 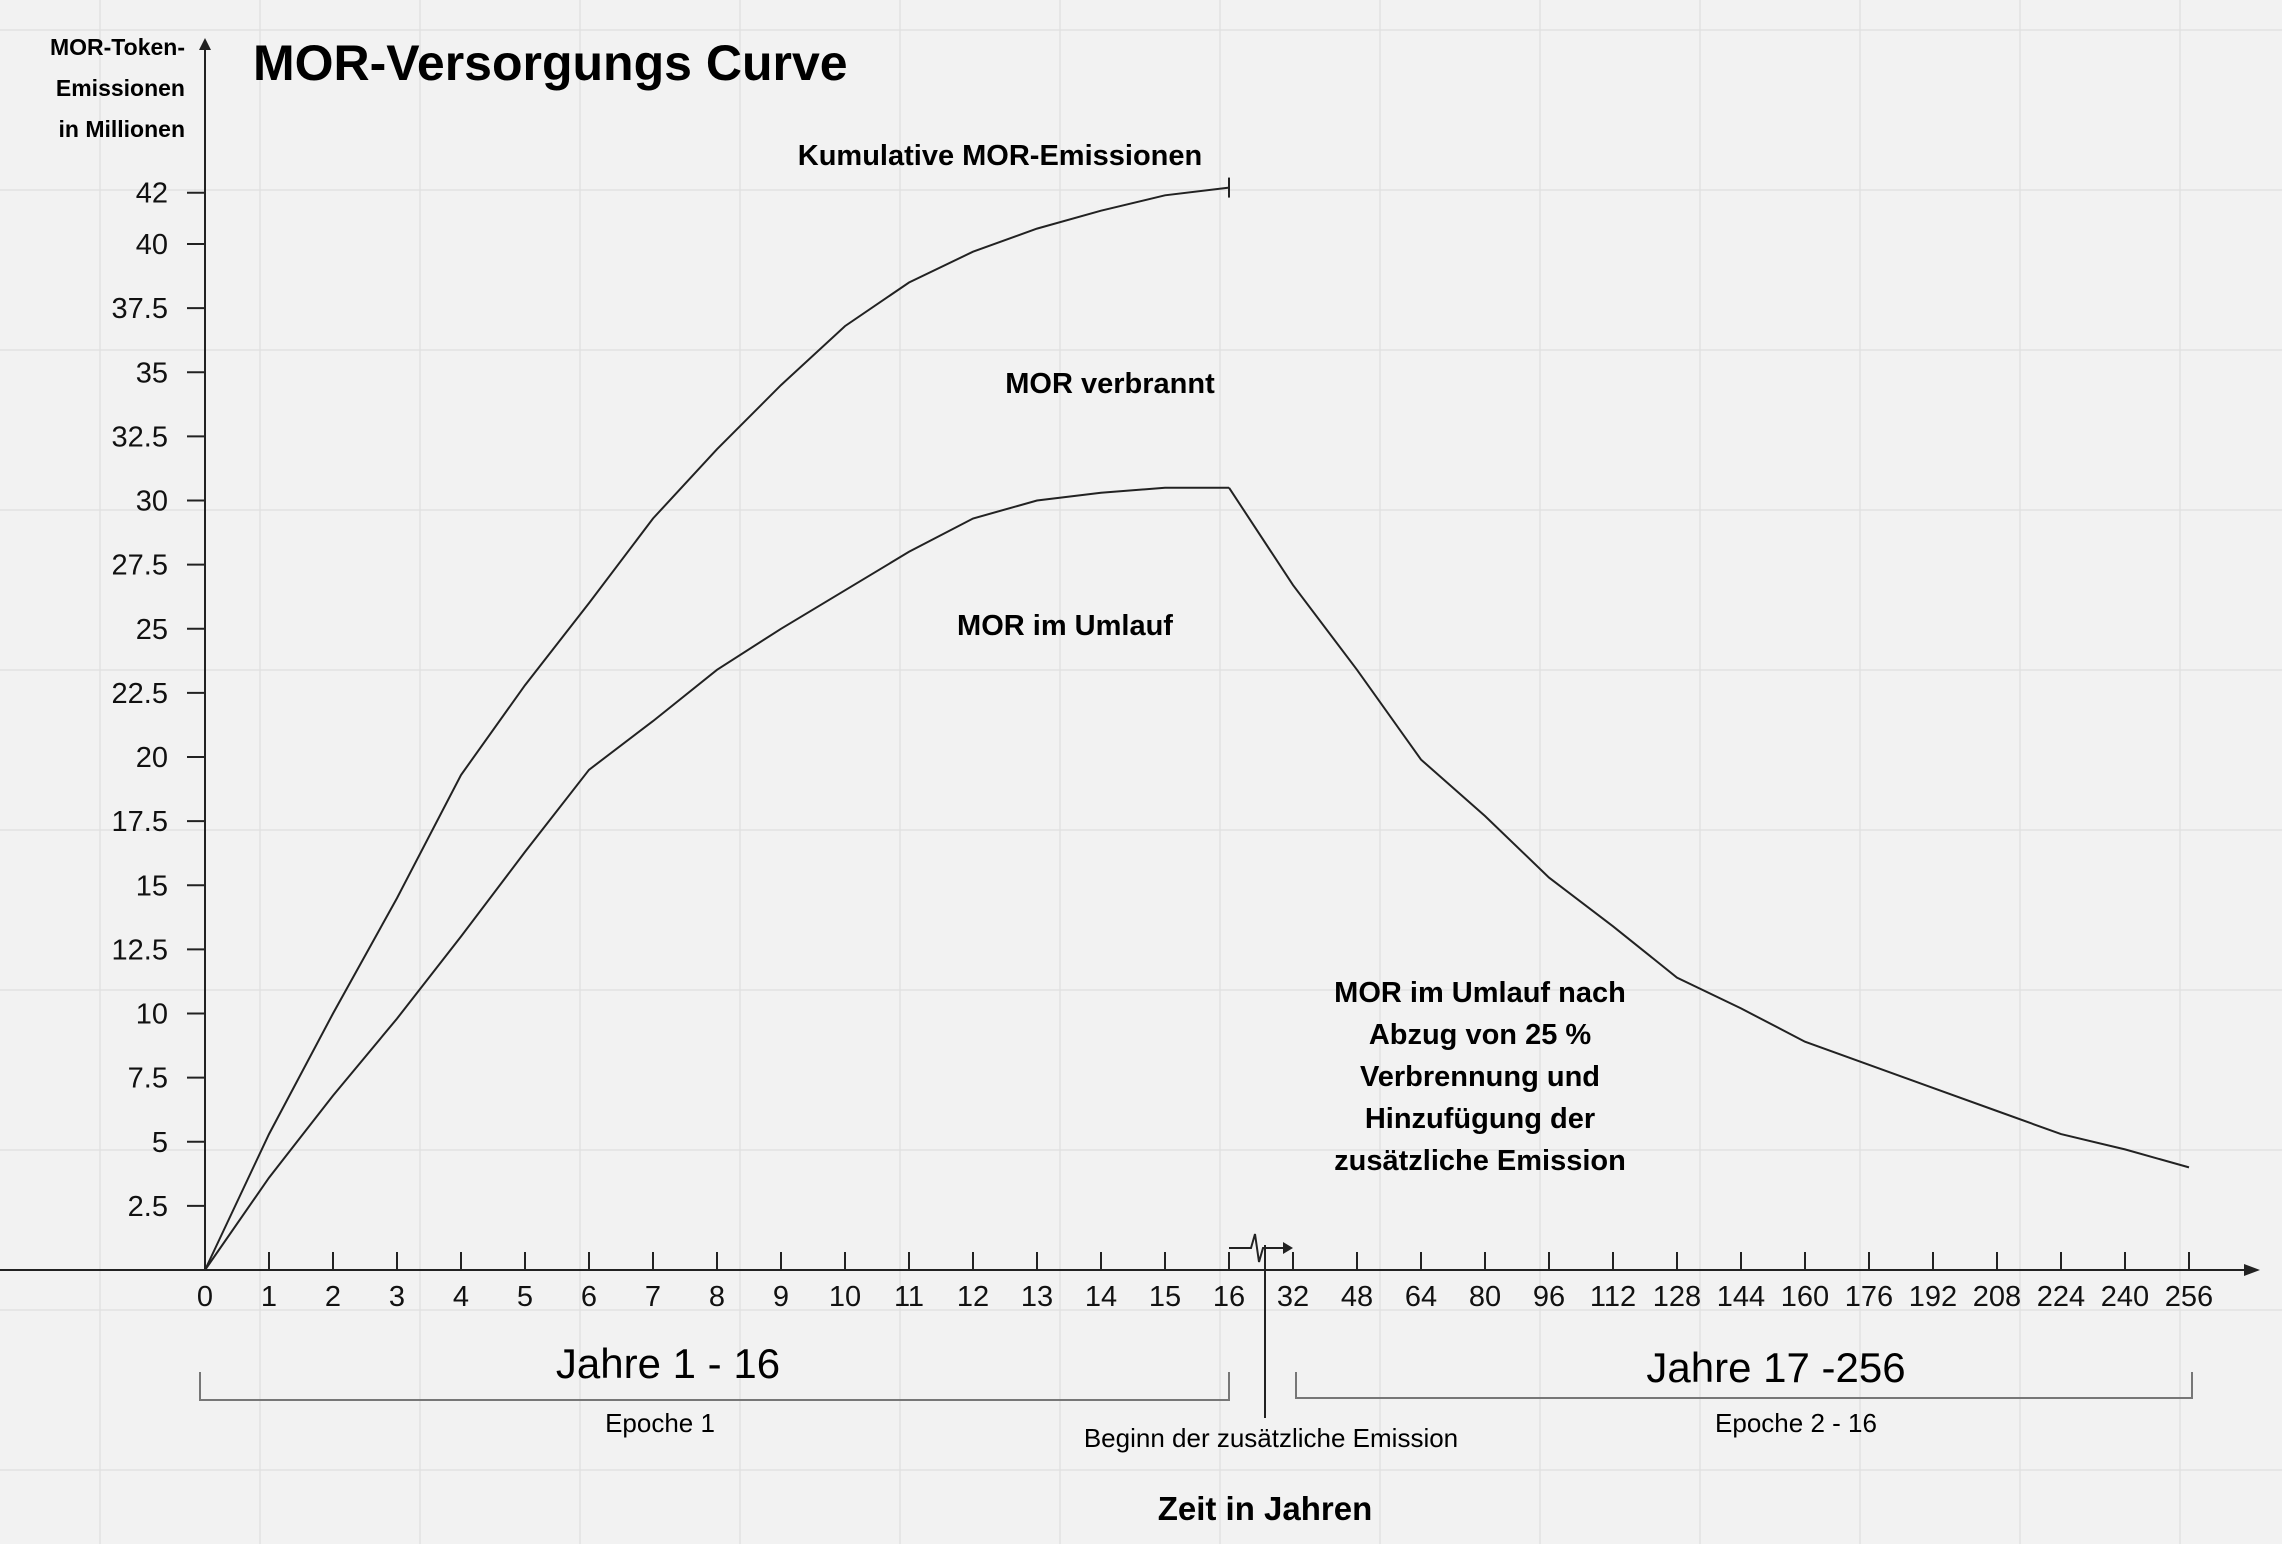 What do you see at coordinates (397, 1297) in the screenshot?
I see `x-tick-label: 3` at bounding box center [397, 1297].